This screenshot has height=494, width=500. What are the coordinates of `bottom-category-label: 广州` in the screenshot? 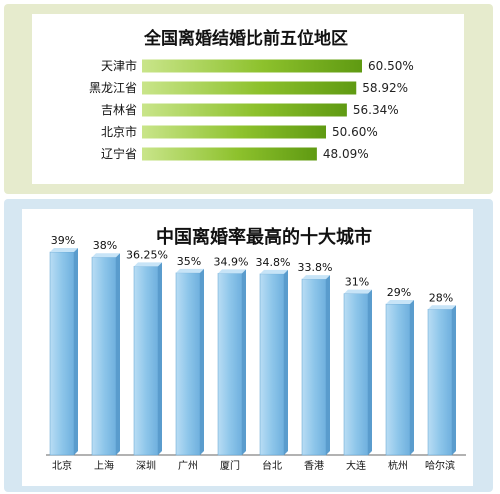 It's located at (188, 466).